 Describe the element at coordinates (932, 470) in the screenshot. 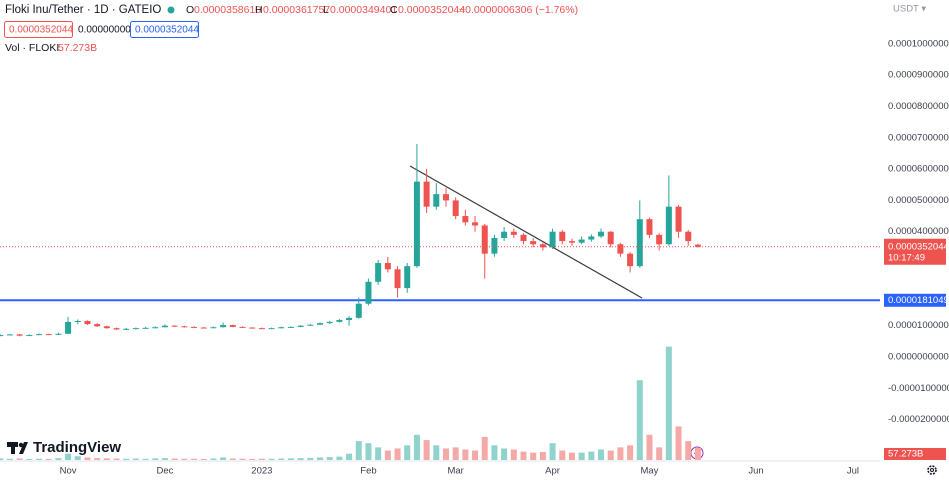

I see `settings-icon` at that location.